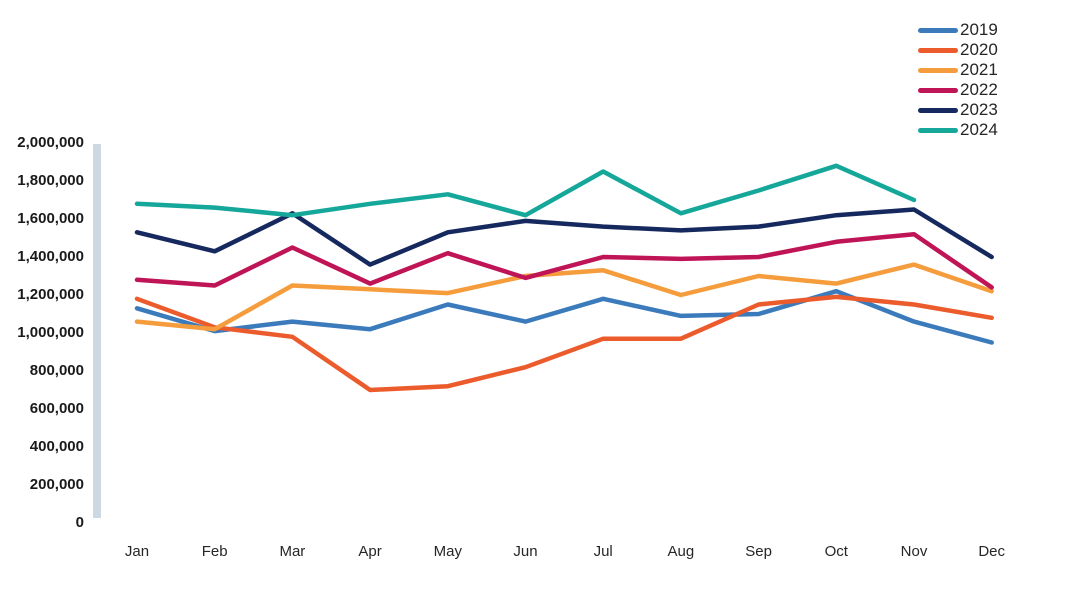 The image size is (1069, 606). Describe the element at coordinates (991, 551) in the screenshot. I see `x-axis-tick-label: Dec` at that location.